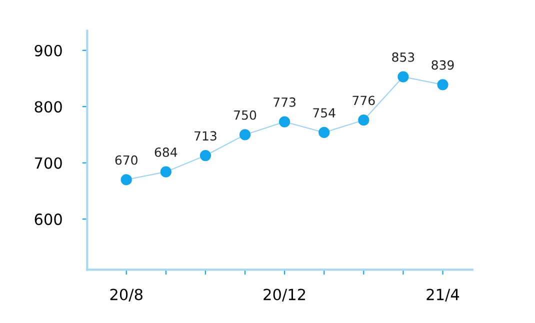 Image resolution: width=535 pixels, height=323 pixels. Describe the element at coordinates (285, 295) in the screenshot. I see `x-tick-label: 20/12` at that location.